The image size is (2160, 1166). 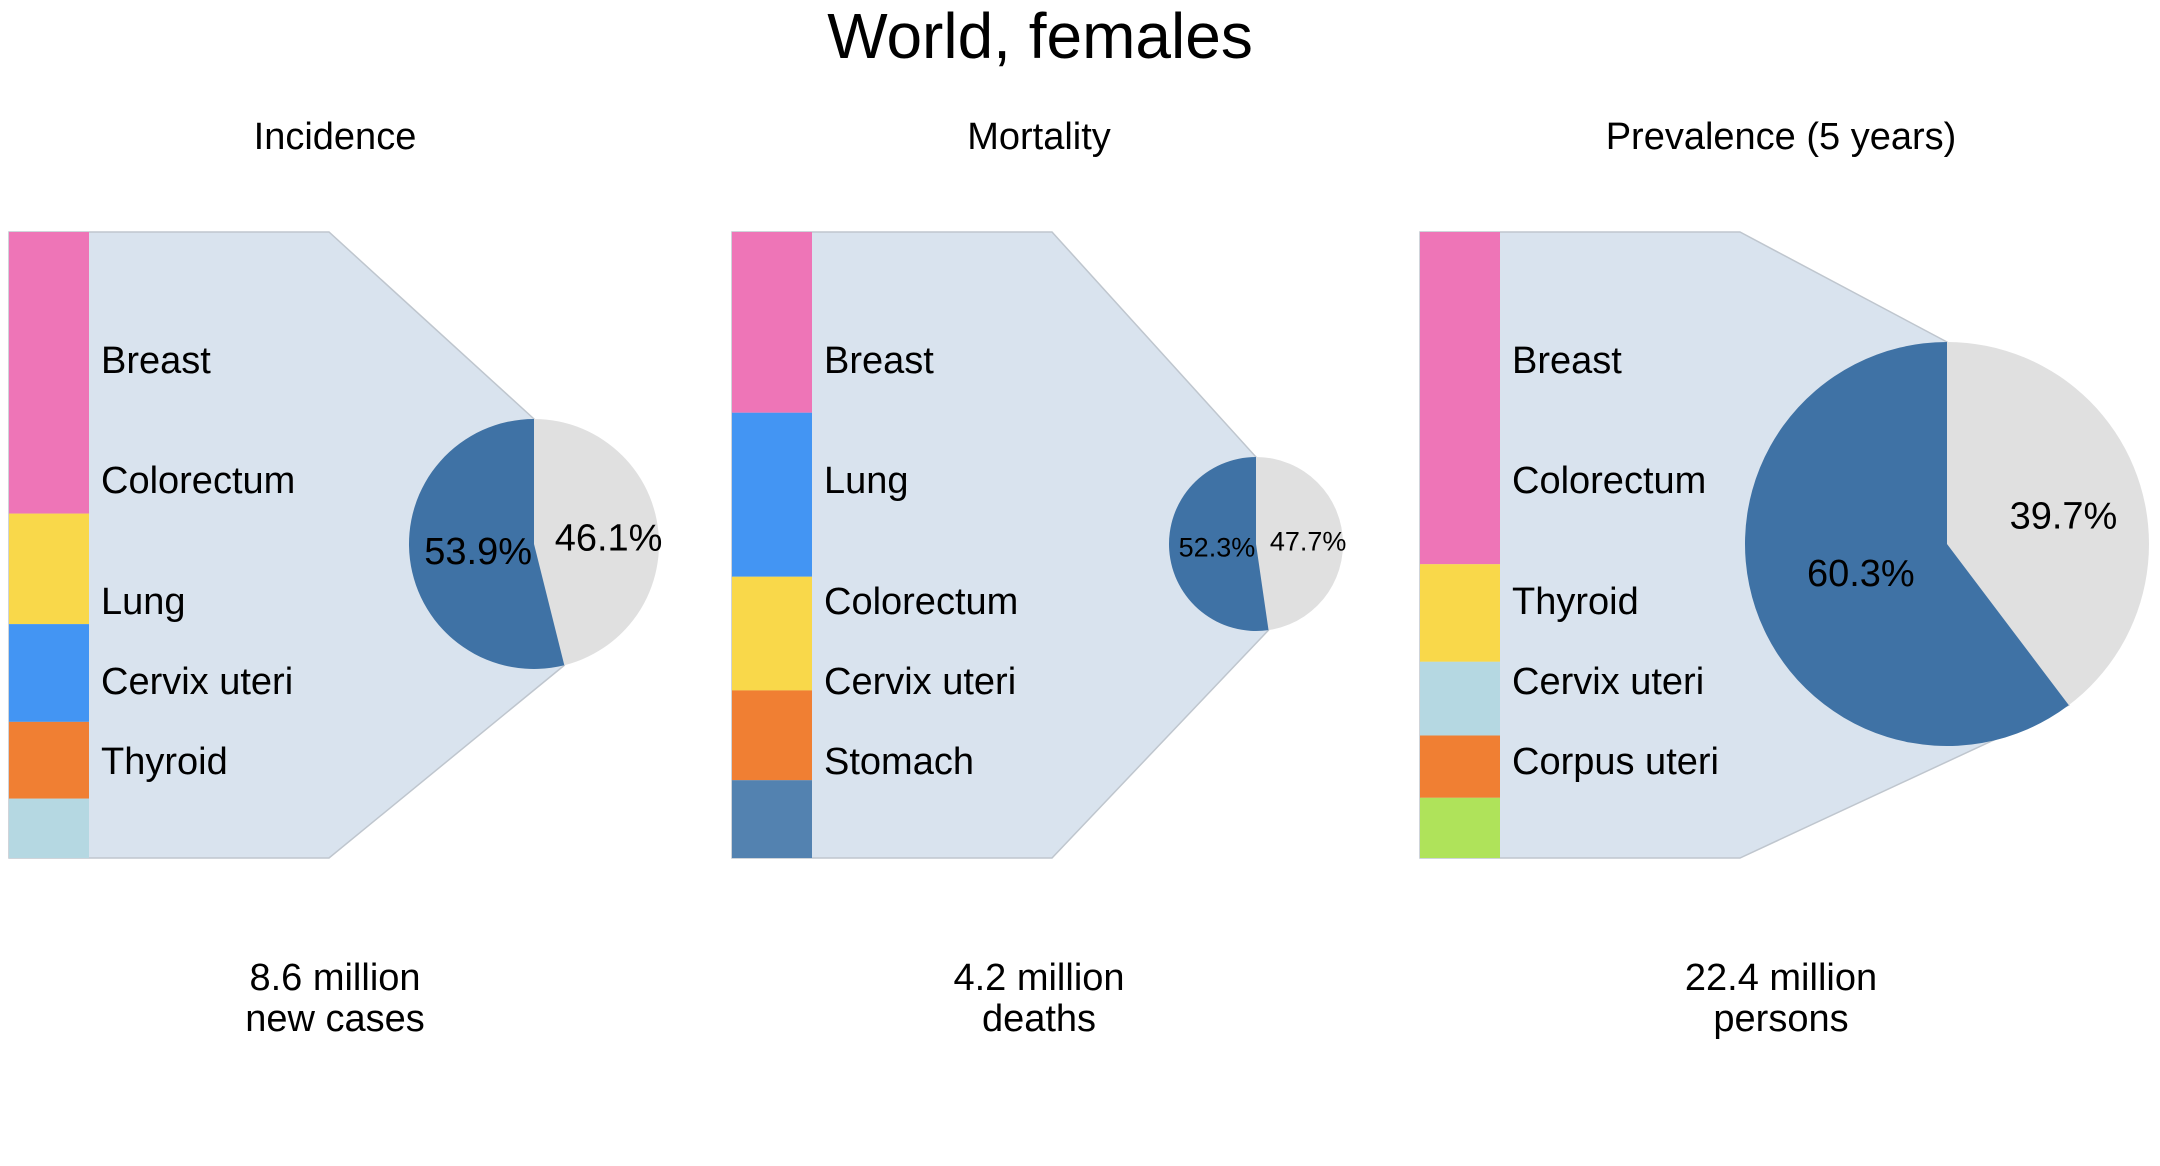 What do you see at coordinates (866, 481) in the screenshot?
I see `bar-label-1: Lung` at bounding box center [866, 481].